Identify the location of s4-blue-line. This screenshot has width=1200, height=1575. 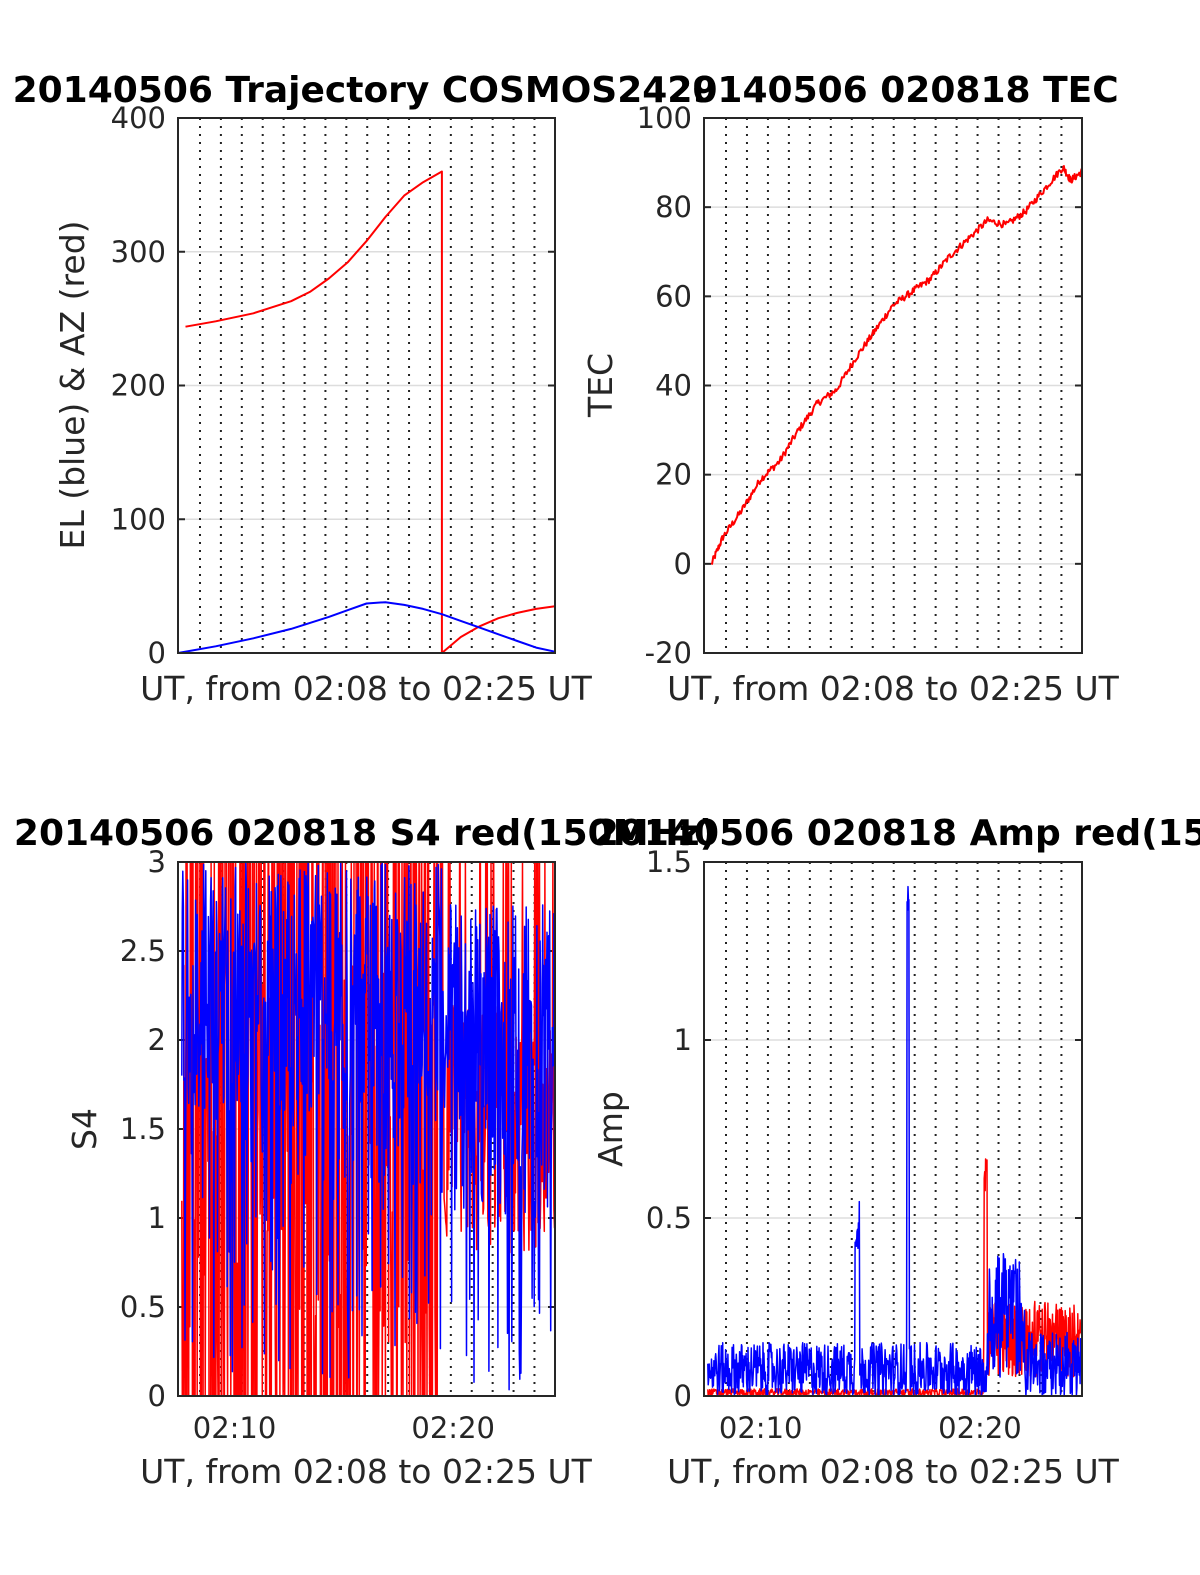
(368, 1126).